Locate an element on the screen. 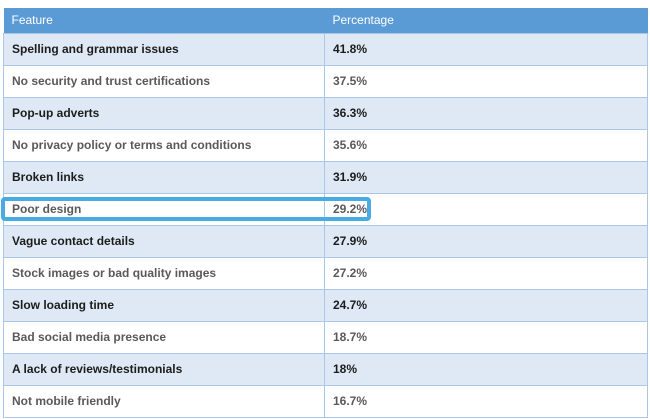 Image resolution: width=650 pixels, height=419 pixels. column-header-feature: Feature is located at coordinates (164, 20).